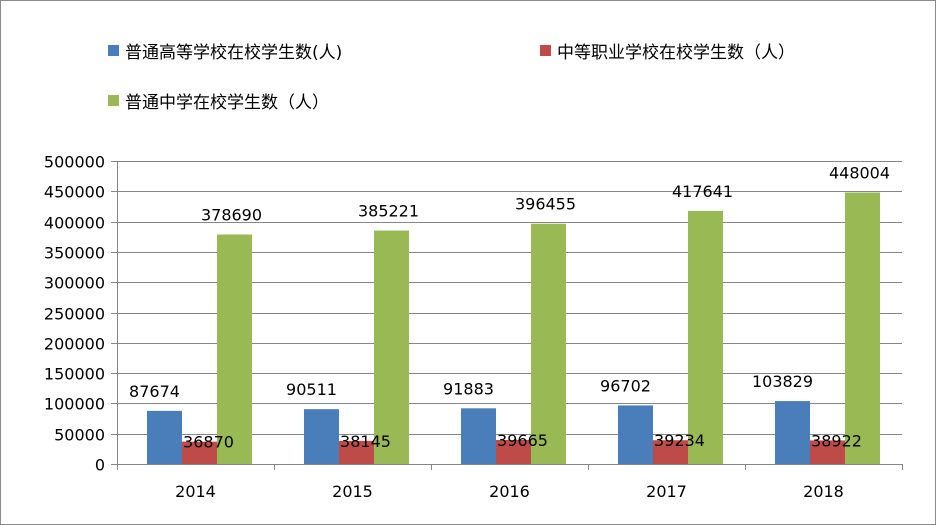 This screenshot has width=936, height=525. Describe the element at coordinates (113, 50) in the screenshot. I see `legend-swatch-higher-education` at that location.